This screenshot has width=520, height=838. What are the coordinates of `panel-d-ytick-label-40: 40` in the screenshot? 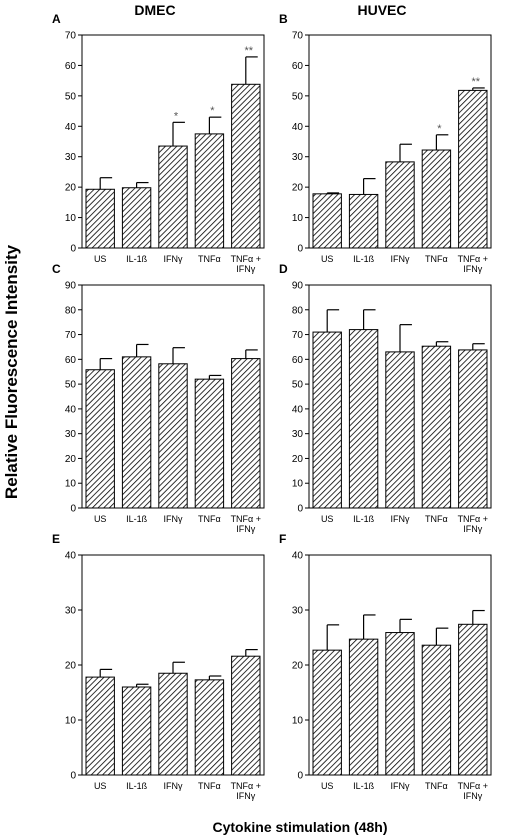 It's located at (298, 409).